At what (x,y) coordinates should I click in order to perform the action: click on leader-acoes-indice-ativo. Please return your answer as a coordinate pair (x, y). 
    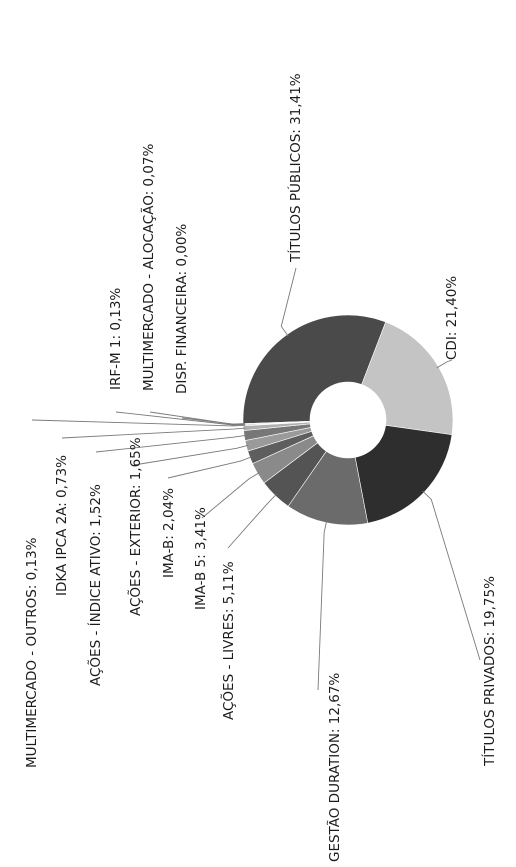
    Looking at the image, I should click on (171, 443).